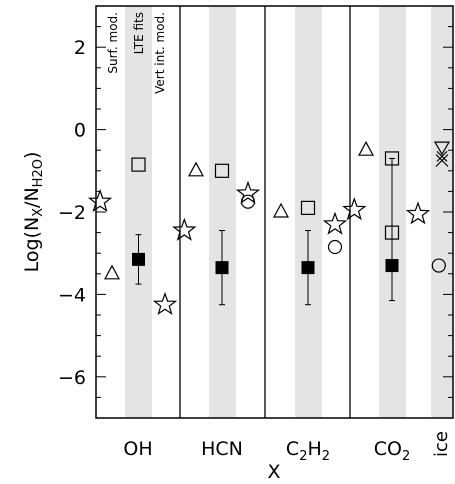  I want to click on cross-marker, so click(442, 160).